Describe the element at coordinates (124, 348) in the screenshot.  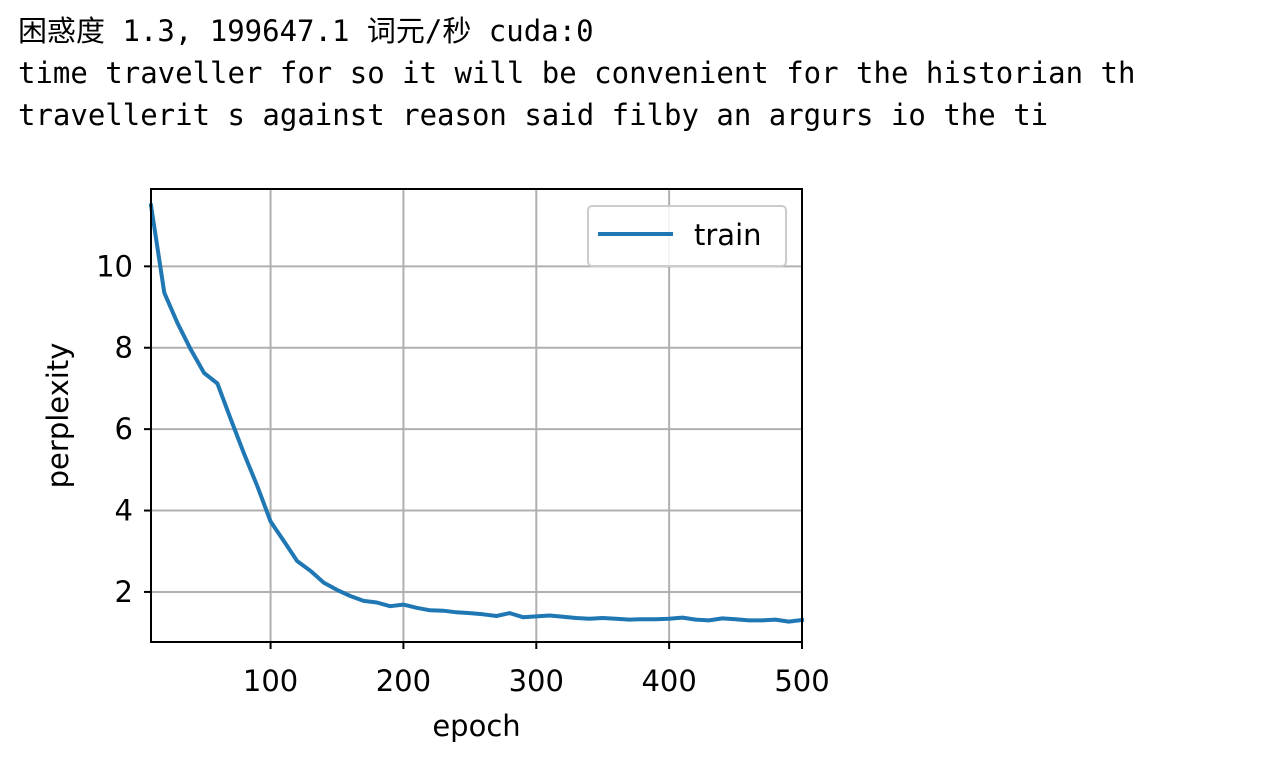
I see `y-tick-label: 8` at that location.